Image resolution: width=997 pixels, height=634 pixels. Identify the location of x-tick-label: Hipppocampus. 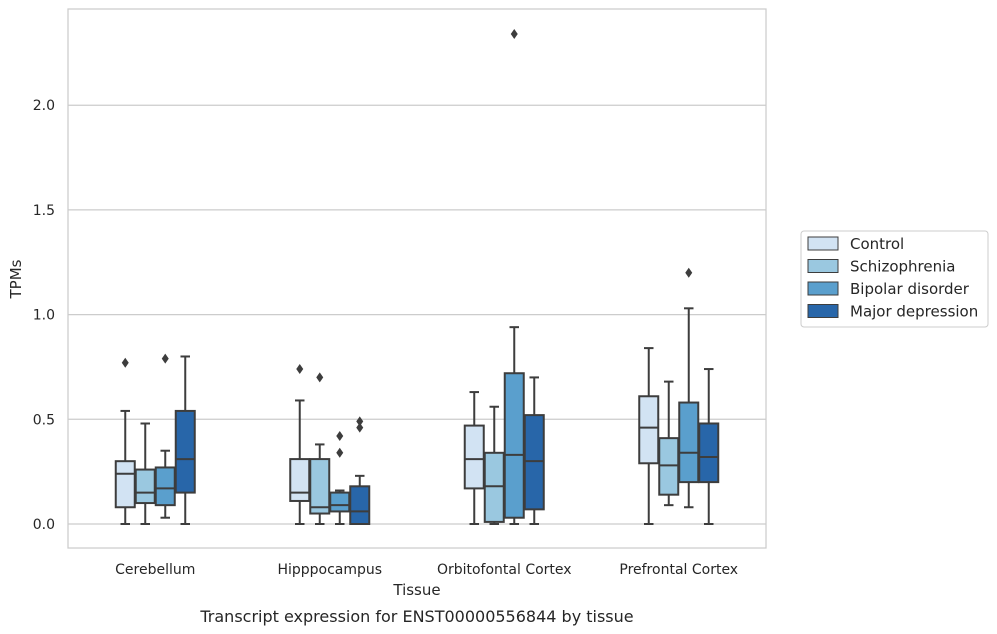
(329, 570).